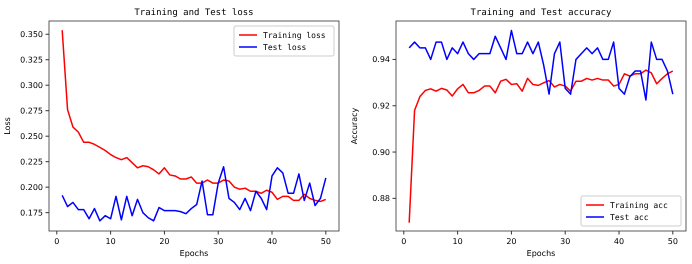  What do you see at coordinates (31, 187) in the screenshot?
I see `y-tick-label: 0.200` at bounding box center [31, 187].